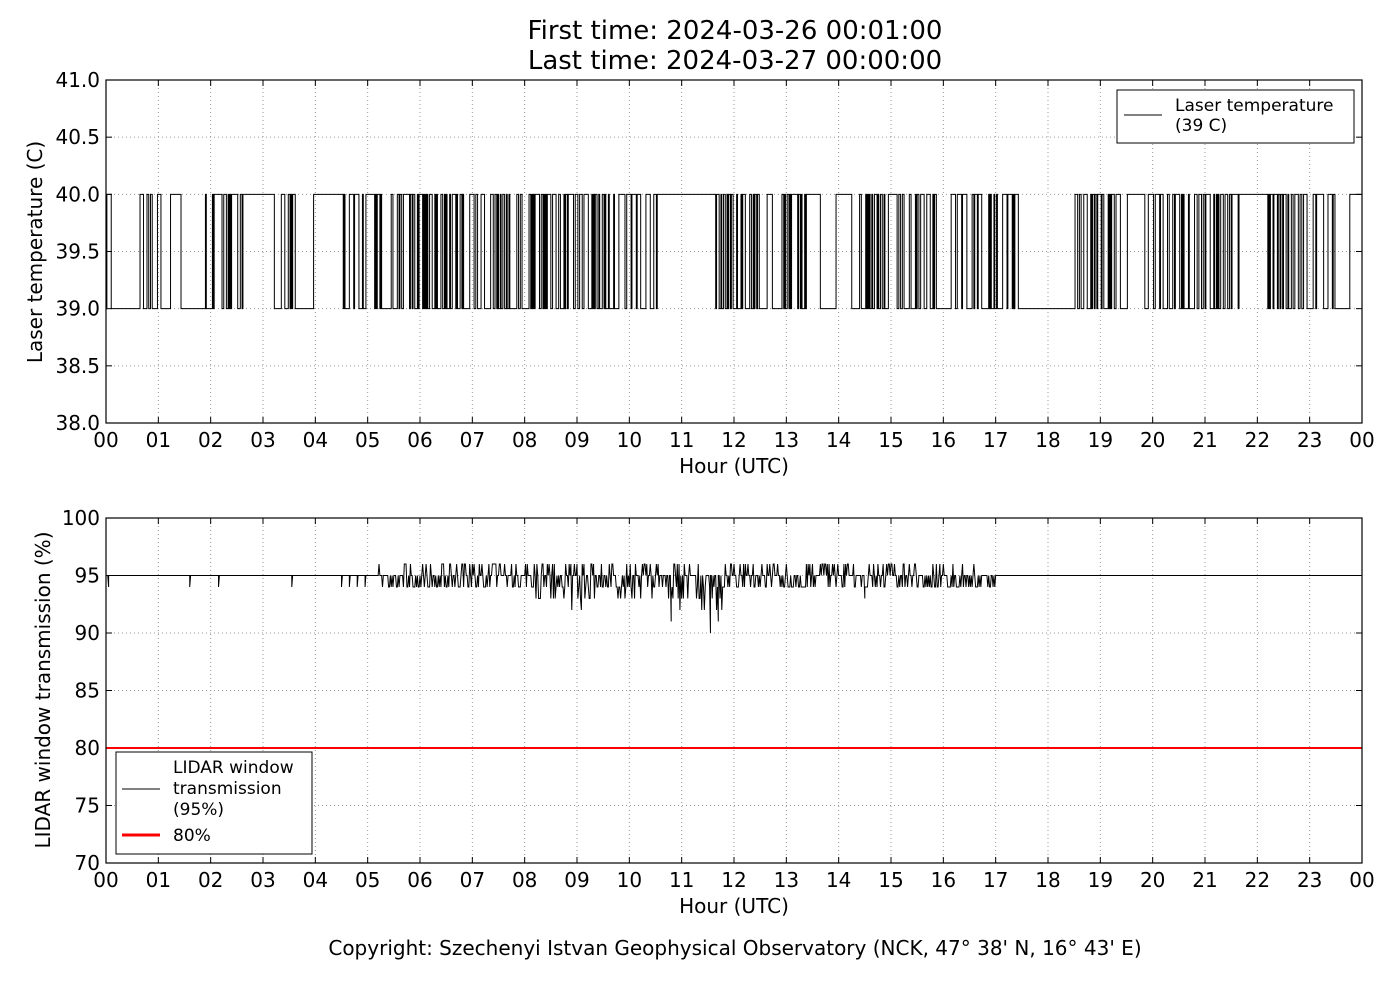 The width and height of the screenshot is (1400, 1000). What do you see at coordinates (77, 252) in the screenshot?
I see `temp-ytick-label: 39.5` at bounding box center [77, 252].